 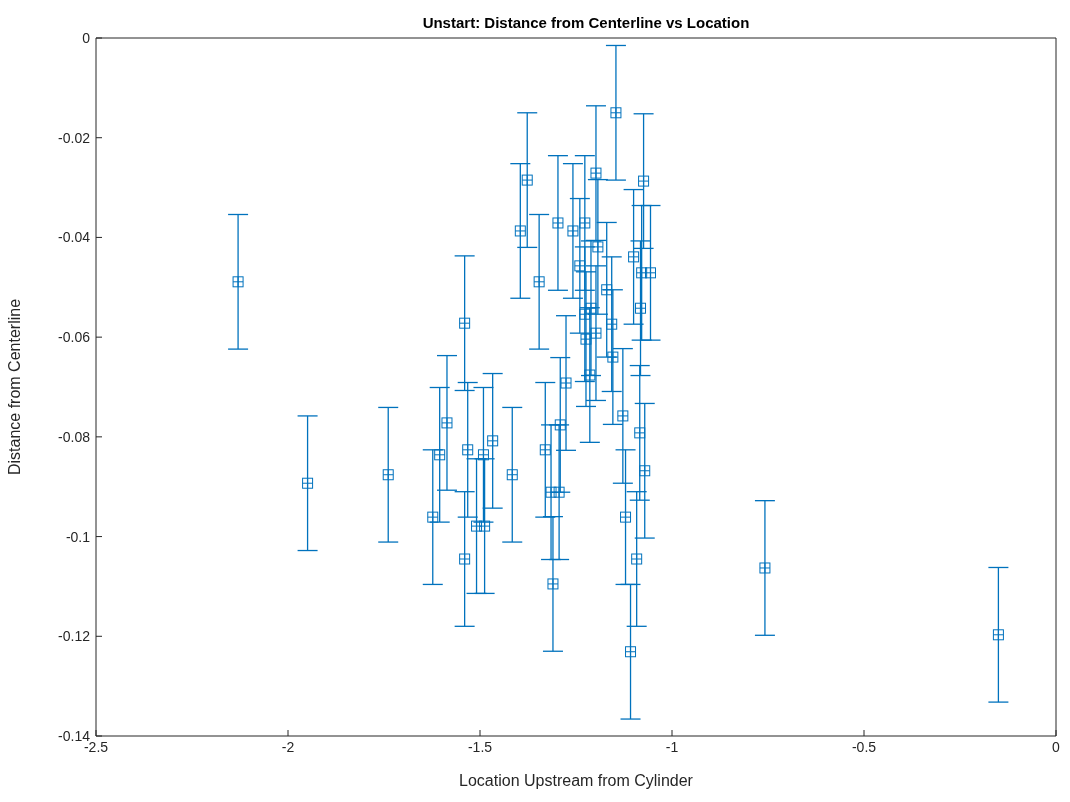 What do you see at coordinates (14, 387) in the screenshot?
I see `y-axis-title: Distance from Centerline` at bounding box center [14, 387].